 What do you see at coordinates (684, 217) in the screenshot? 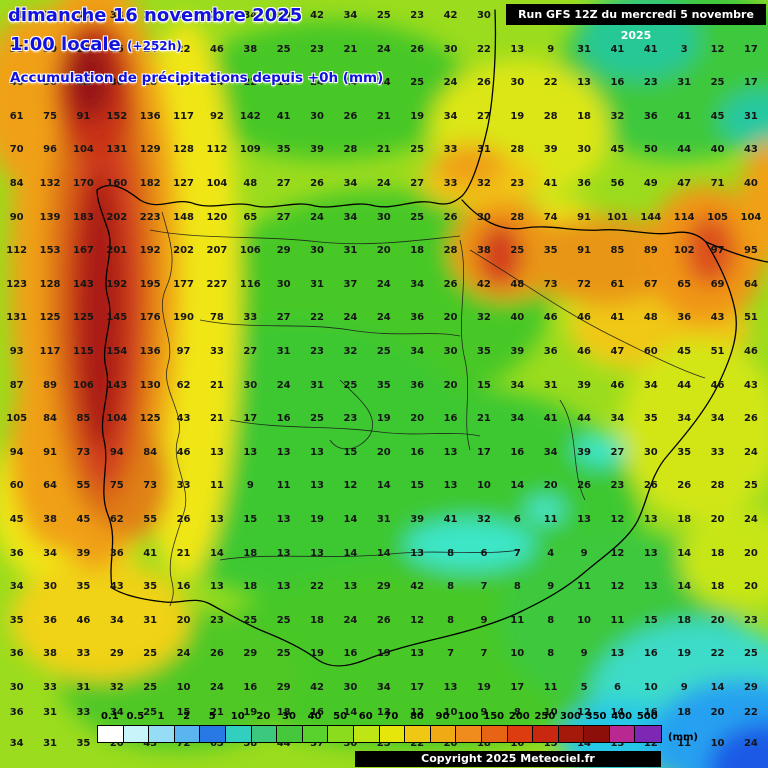
I see `precip-value: 114` at bounding box center [684, 217].